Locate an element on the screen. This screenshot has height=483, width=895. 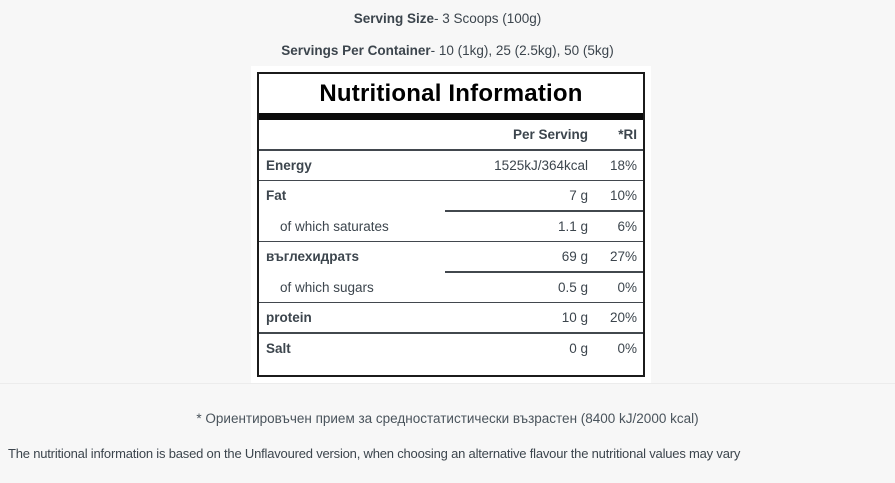
row-ri-value: 6% is located at coordinates (627, 226).